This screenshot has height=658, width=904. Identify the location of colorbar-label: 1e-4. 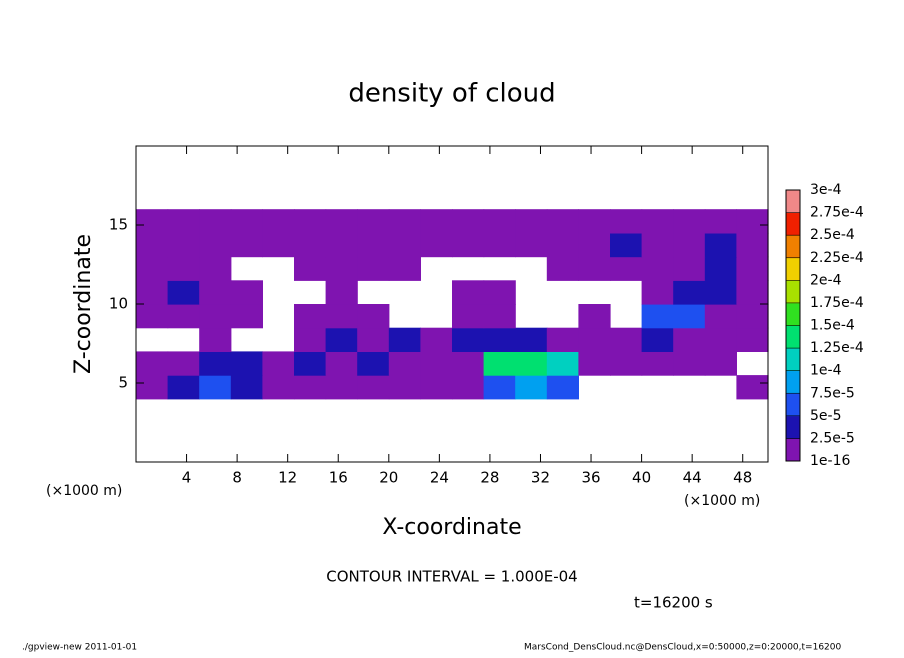
(826, 371).